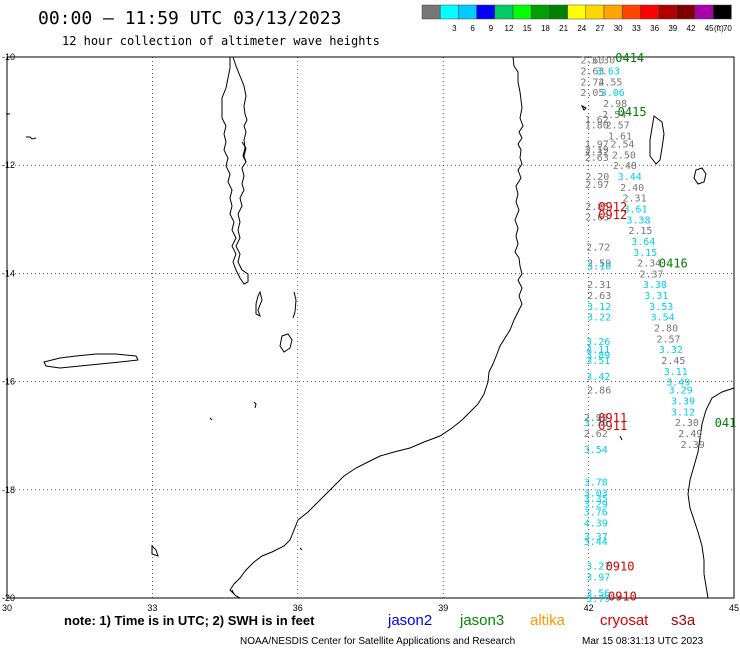  Describe the element at coordinates (663, 318) in the screenshot. I see `wave-height-value: 3.54` at that location.